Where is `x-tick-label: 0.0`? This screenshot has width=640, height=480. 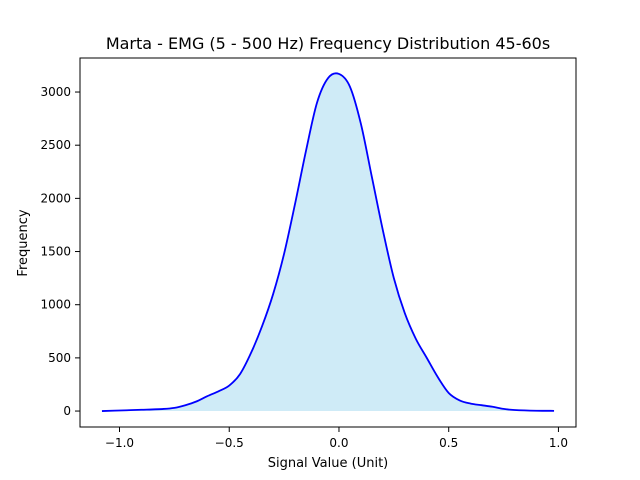
x-tick-label: 0.0 is located at coordinates (338, 443).